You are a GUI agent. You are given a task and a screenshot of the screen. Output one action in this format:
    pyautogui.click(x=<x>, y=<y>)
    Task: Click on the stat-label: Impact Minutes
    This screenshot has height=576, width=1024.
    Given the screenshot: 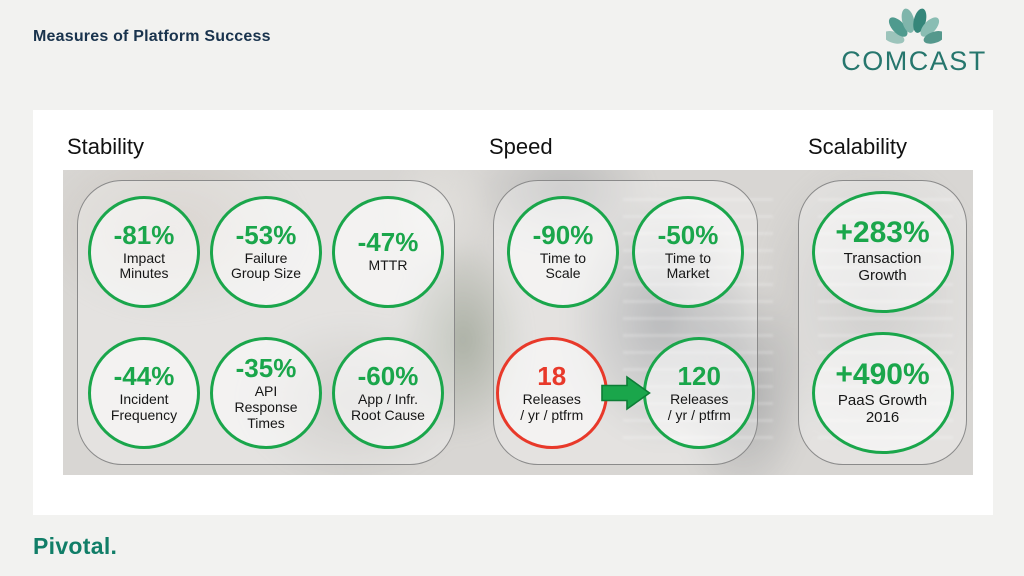 What is the action you would take?
    pyautogui.click(x=144, y=265)
    